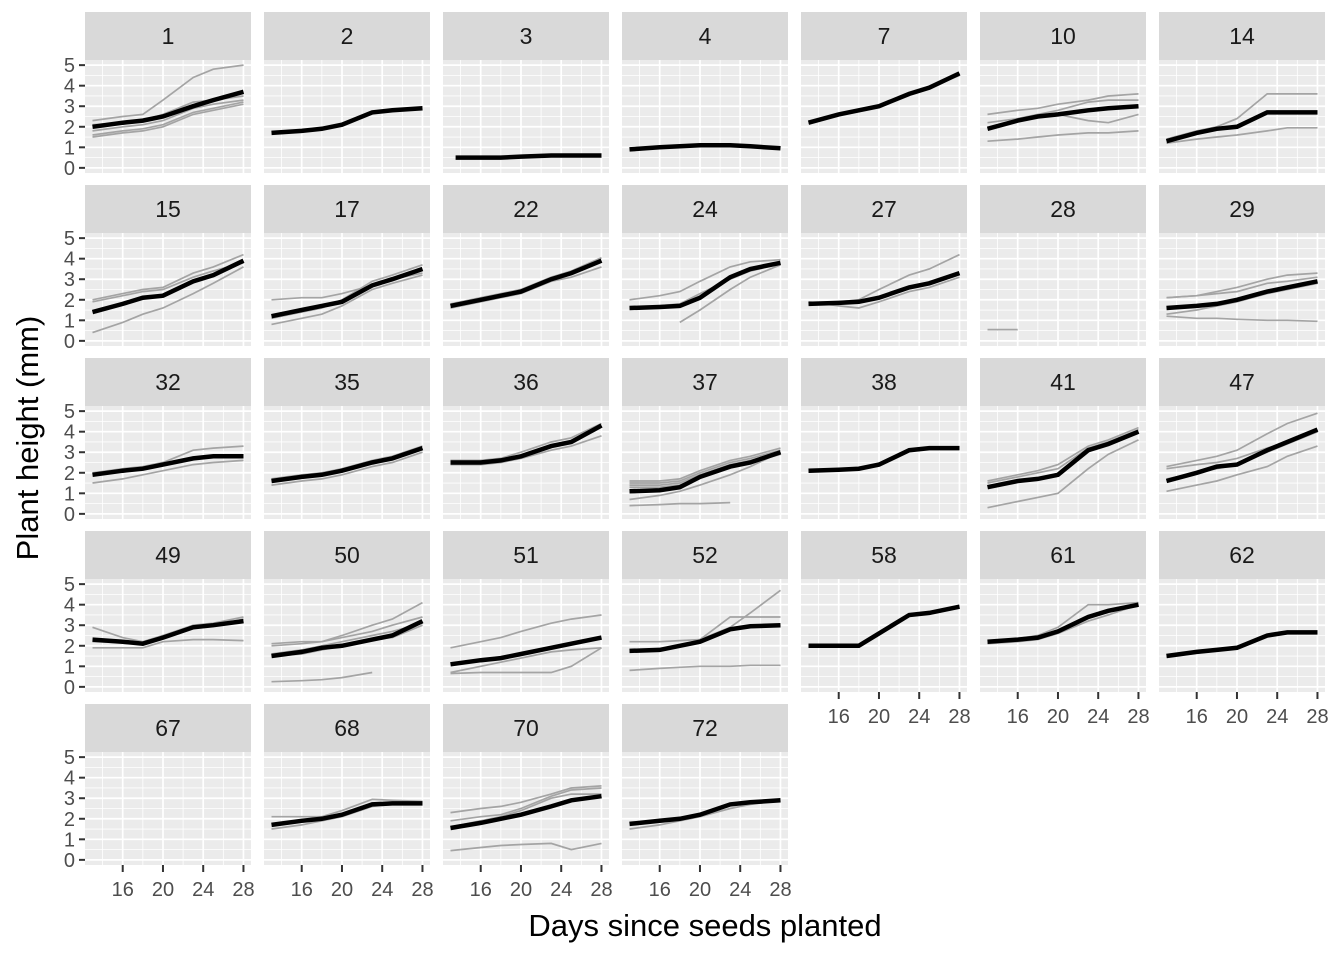 The image size is (1344, 960). What do you see at coordinates (1063, 92) in the screenshot?
I see `facet-panel-10: 10` at bounding box center [1063, 92].